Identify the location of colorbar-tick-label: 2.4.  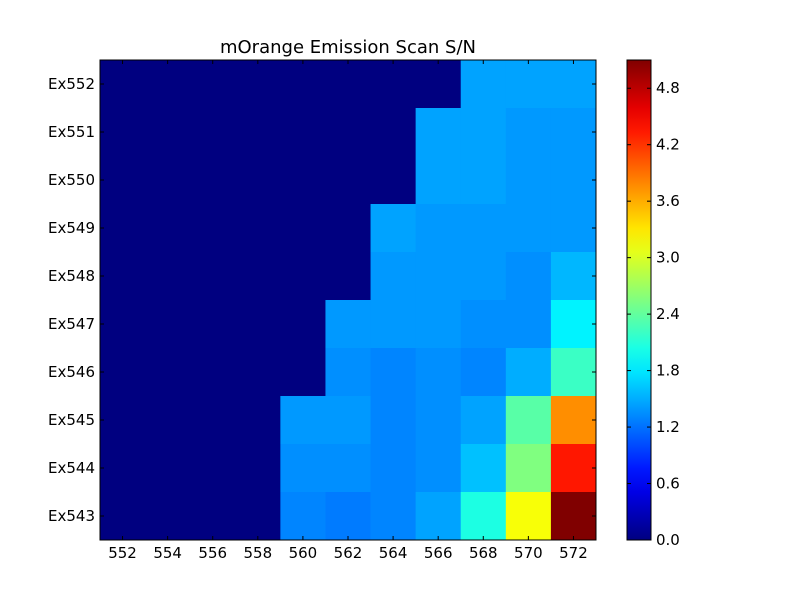
(668, 314).